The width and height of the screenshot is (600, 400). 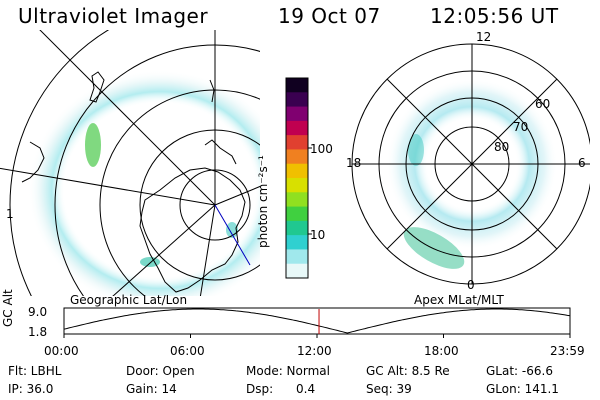 What do you see at coordinates (354, 163) in the screenshot?
I see `mlt-18-label: 18` at bounding box center [354, 163].